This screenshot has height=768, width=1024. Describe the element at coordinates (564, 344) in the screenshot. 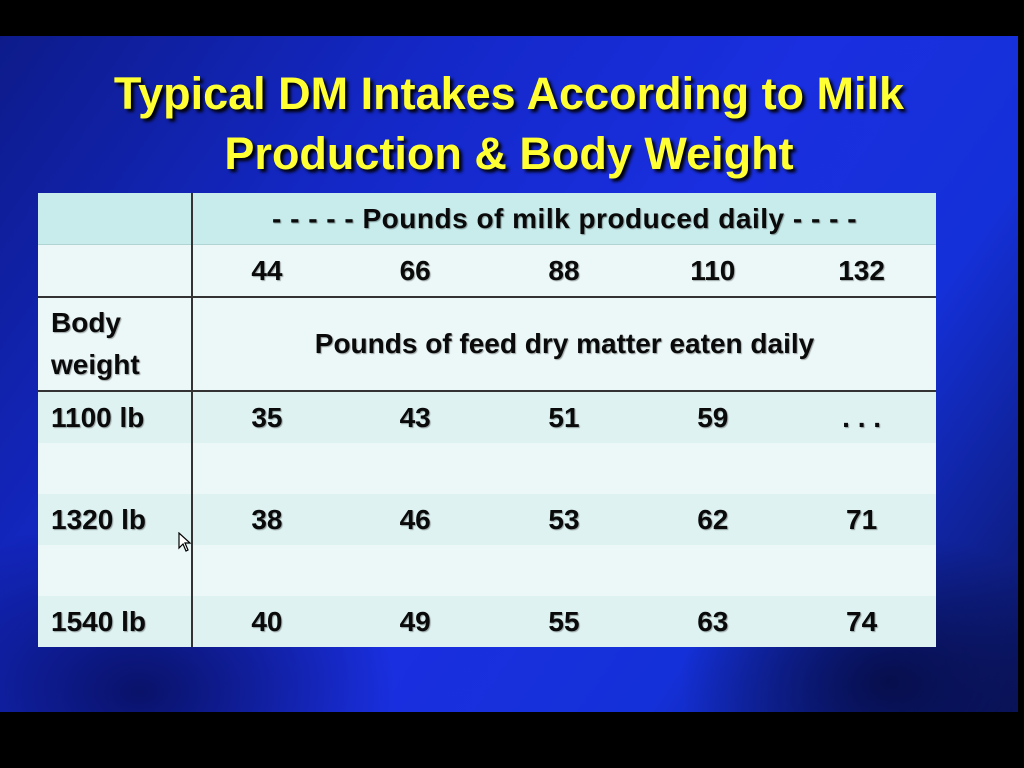

I see `feed-subheader: Pounds of feed dry matter eaten daily` at that location.